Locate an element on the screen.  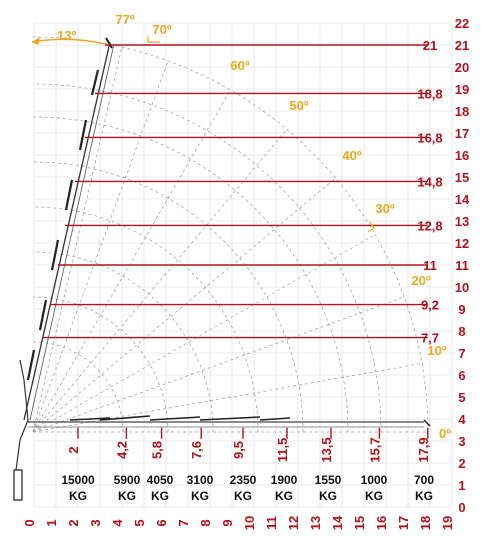
reach-axis-label: 3 is located at coordinates (95, 522).